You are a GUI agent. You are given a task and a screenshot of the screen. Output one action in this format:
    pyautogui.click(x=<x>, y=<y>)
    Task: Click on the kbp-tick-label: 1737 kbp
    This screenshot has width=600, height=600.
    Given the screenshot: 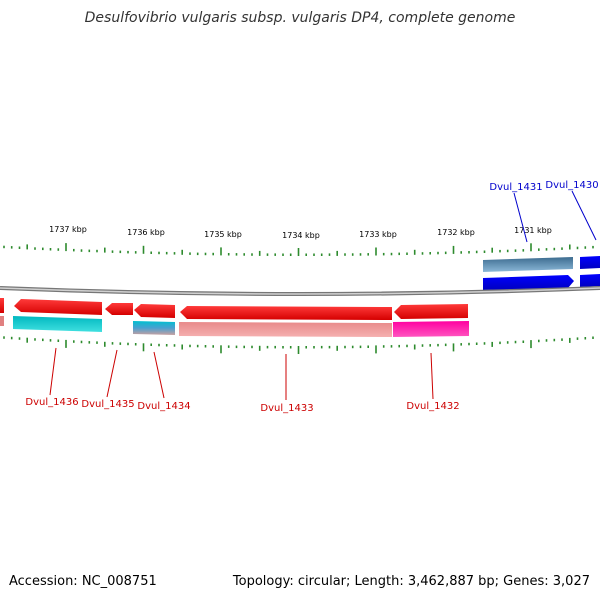 What is the action you would take?
    pyautogui.click(x=68, y=229)
    